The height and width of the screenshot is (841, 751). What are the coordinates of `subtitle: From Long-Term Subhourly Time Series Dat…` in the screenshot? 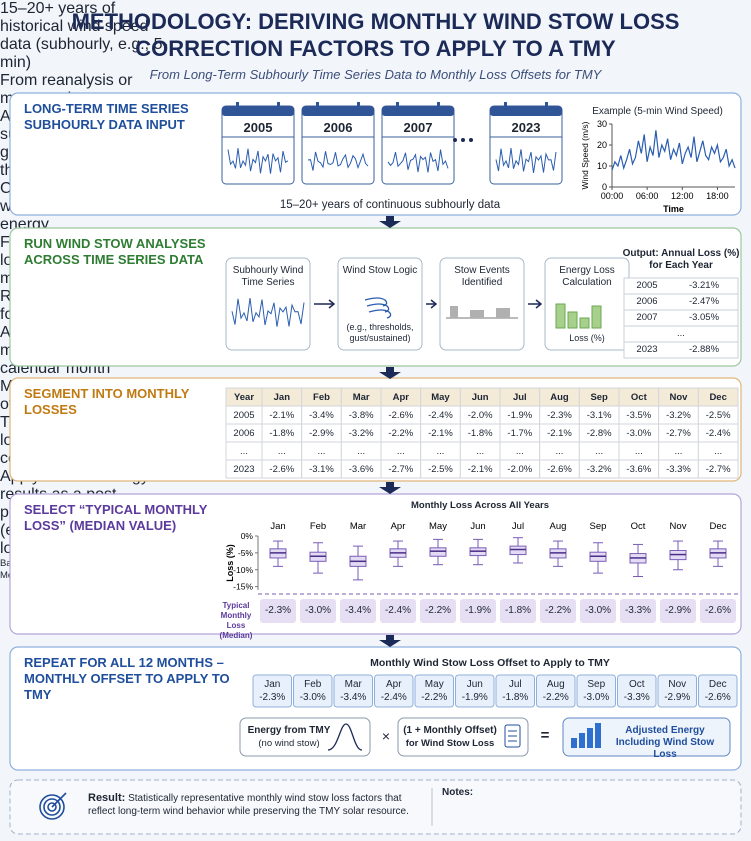 It's located at (375, 74).